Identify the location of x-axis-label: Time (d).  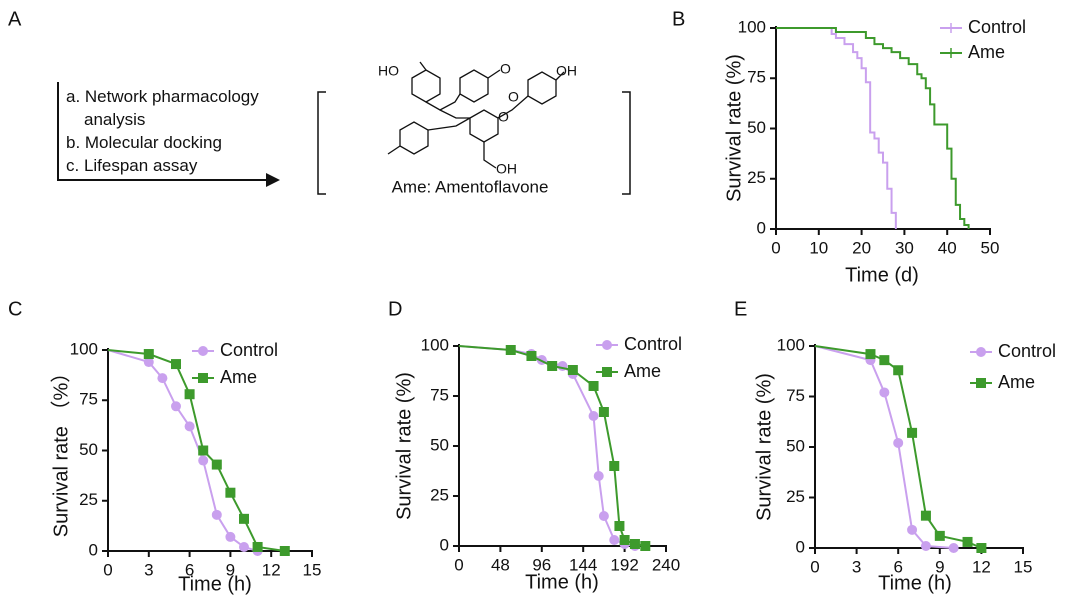
(882, 275).